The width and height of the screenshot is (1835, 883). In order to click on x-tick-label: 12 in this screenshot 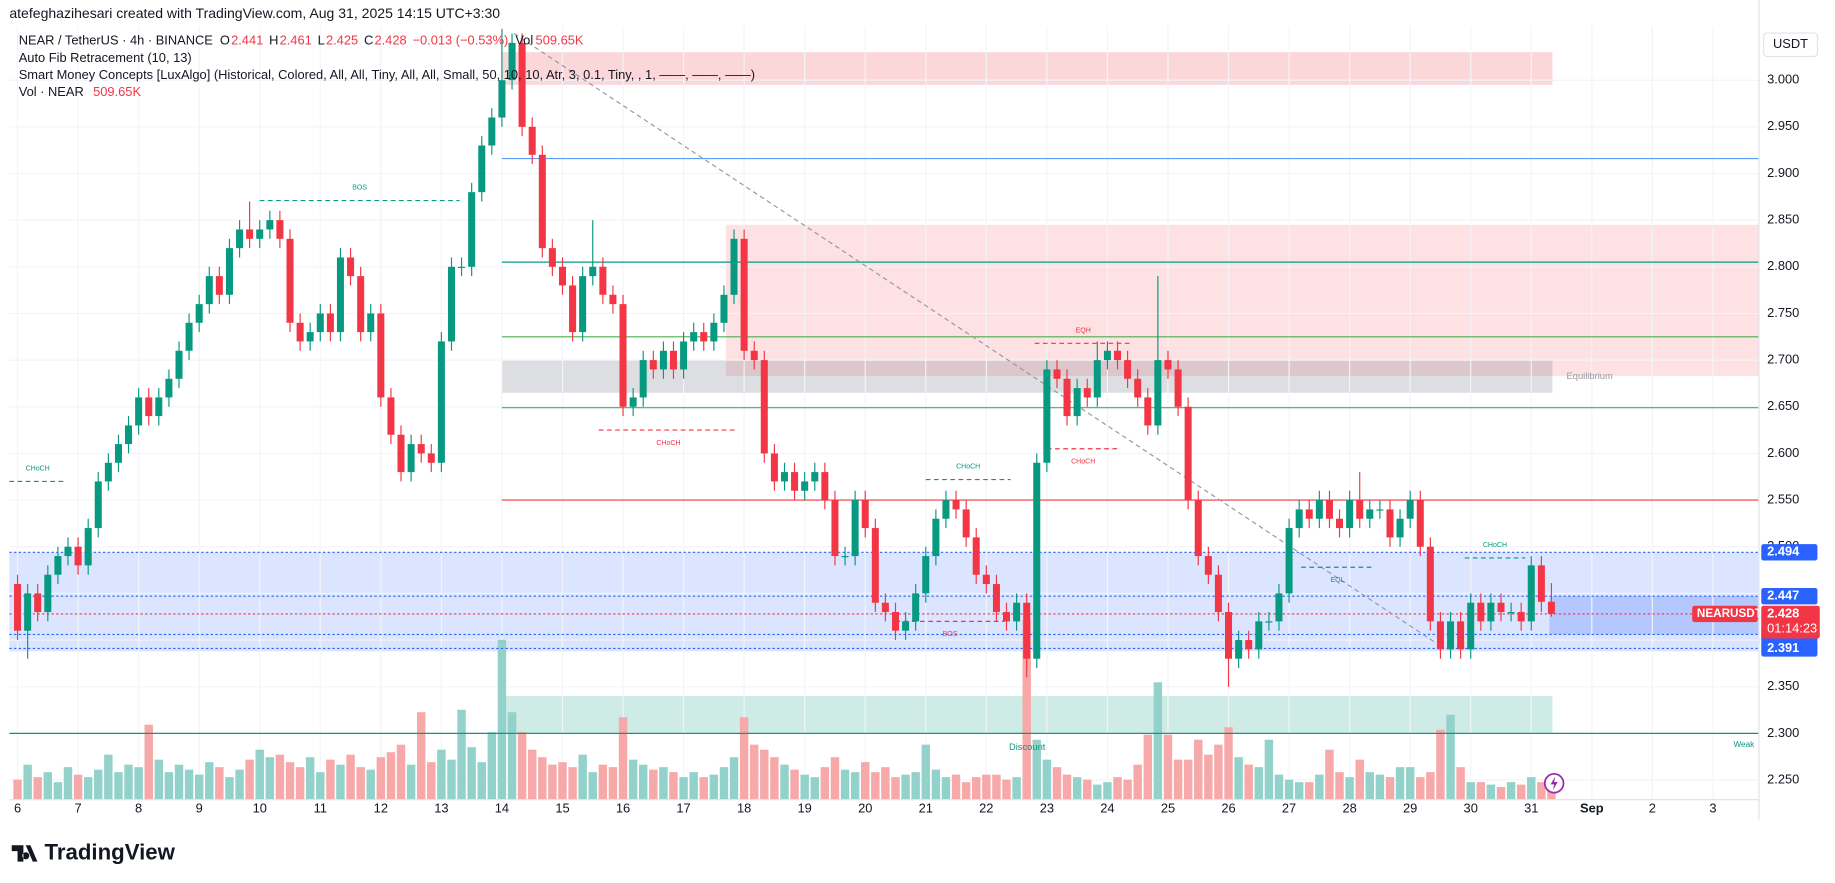, I will do `click(381, 807)`.